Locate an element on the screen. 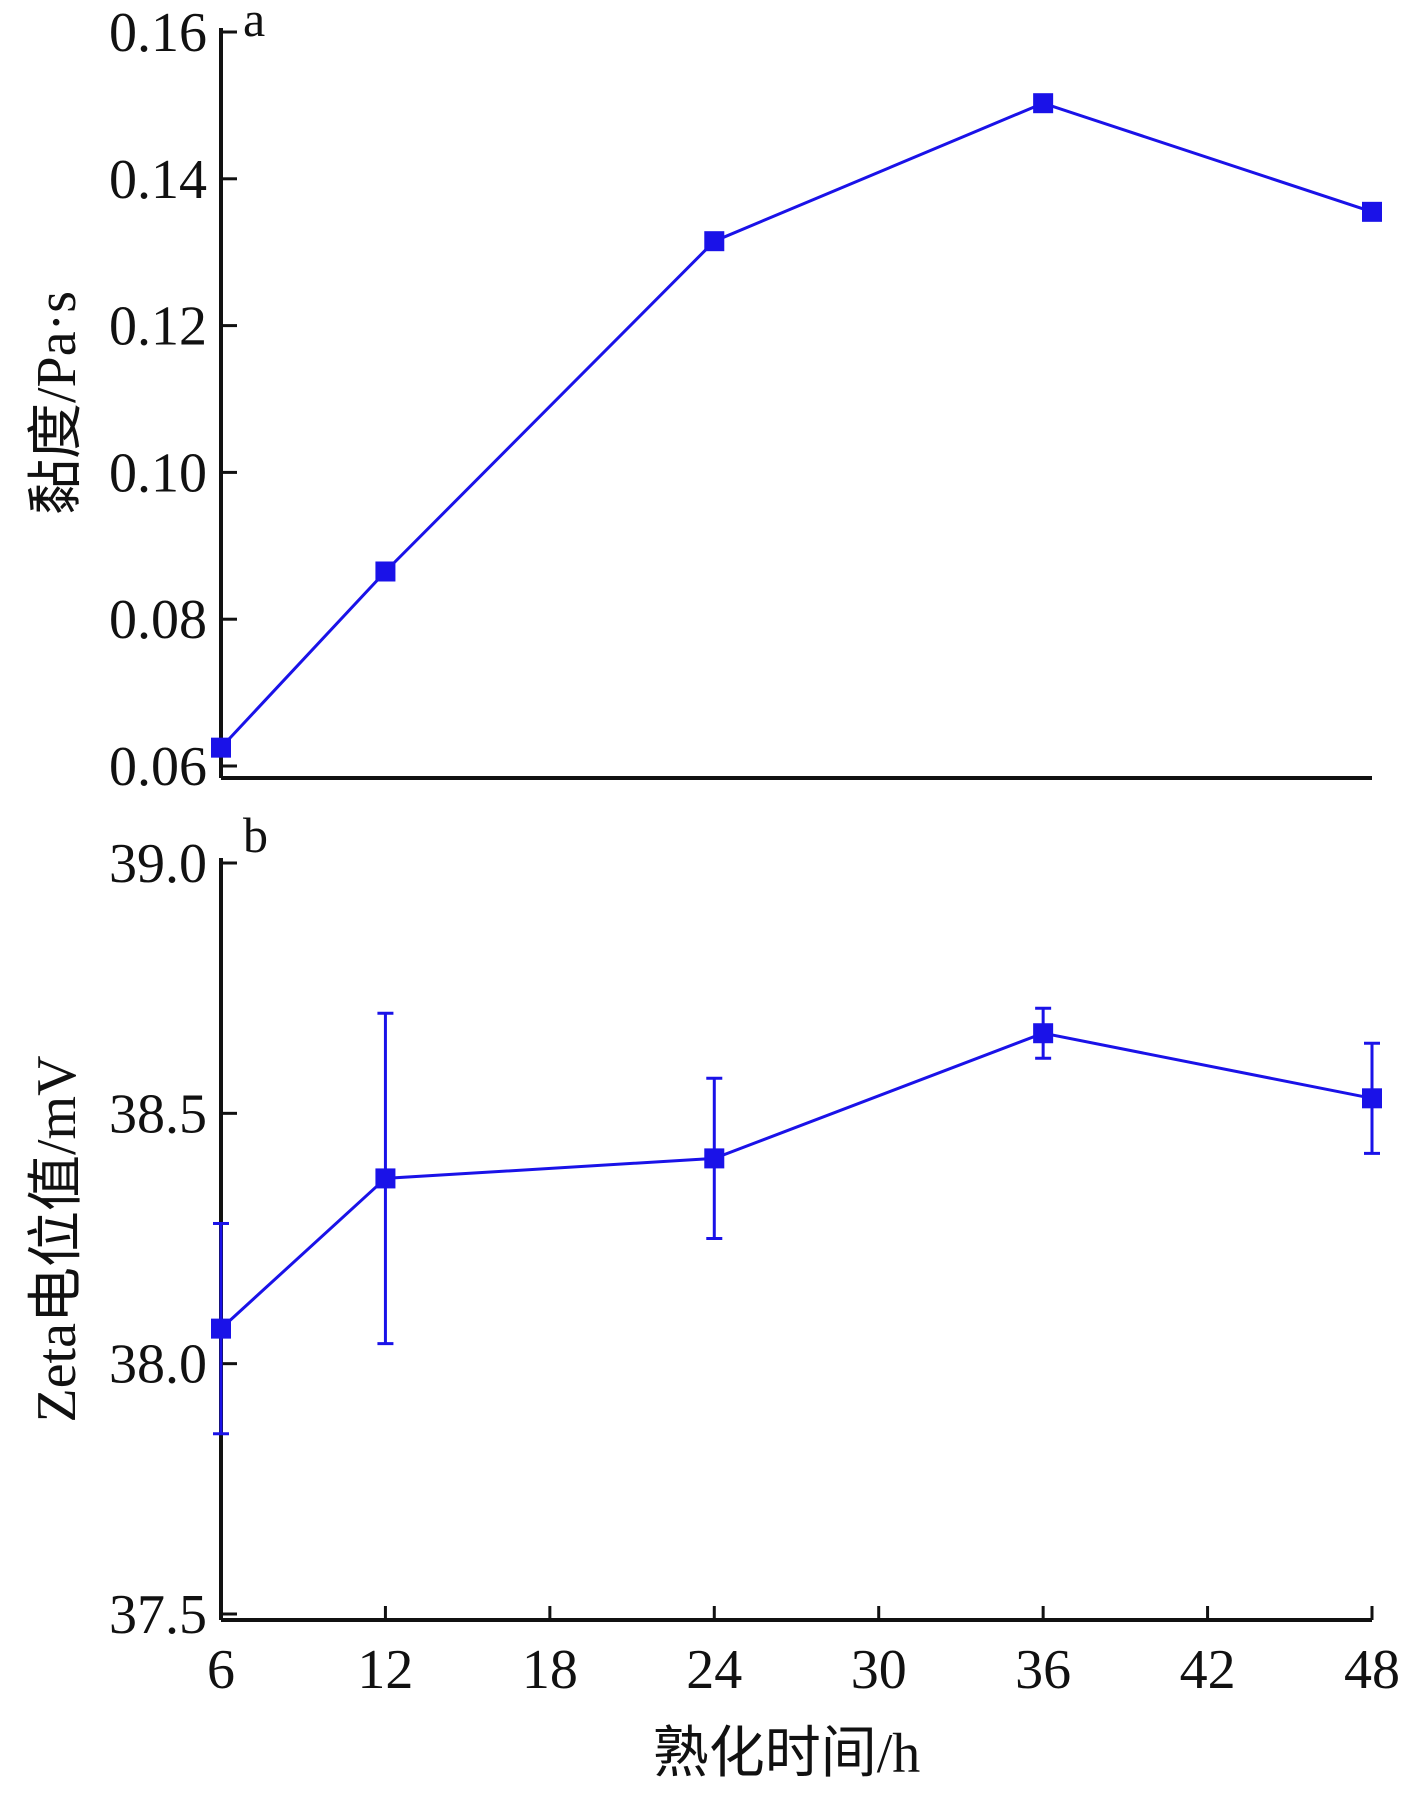 This screenshot has height=1795, width=1417. y-tick-label: 37.5 is located at coordinates (158, 1615).